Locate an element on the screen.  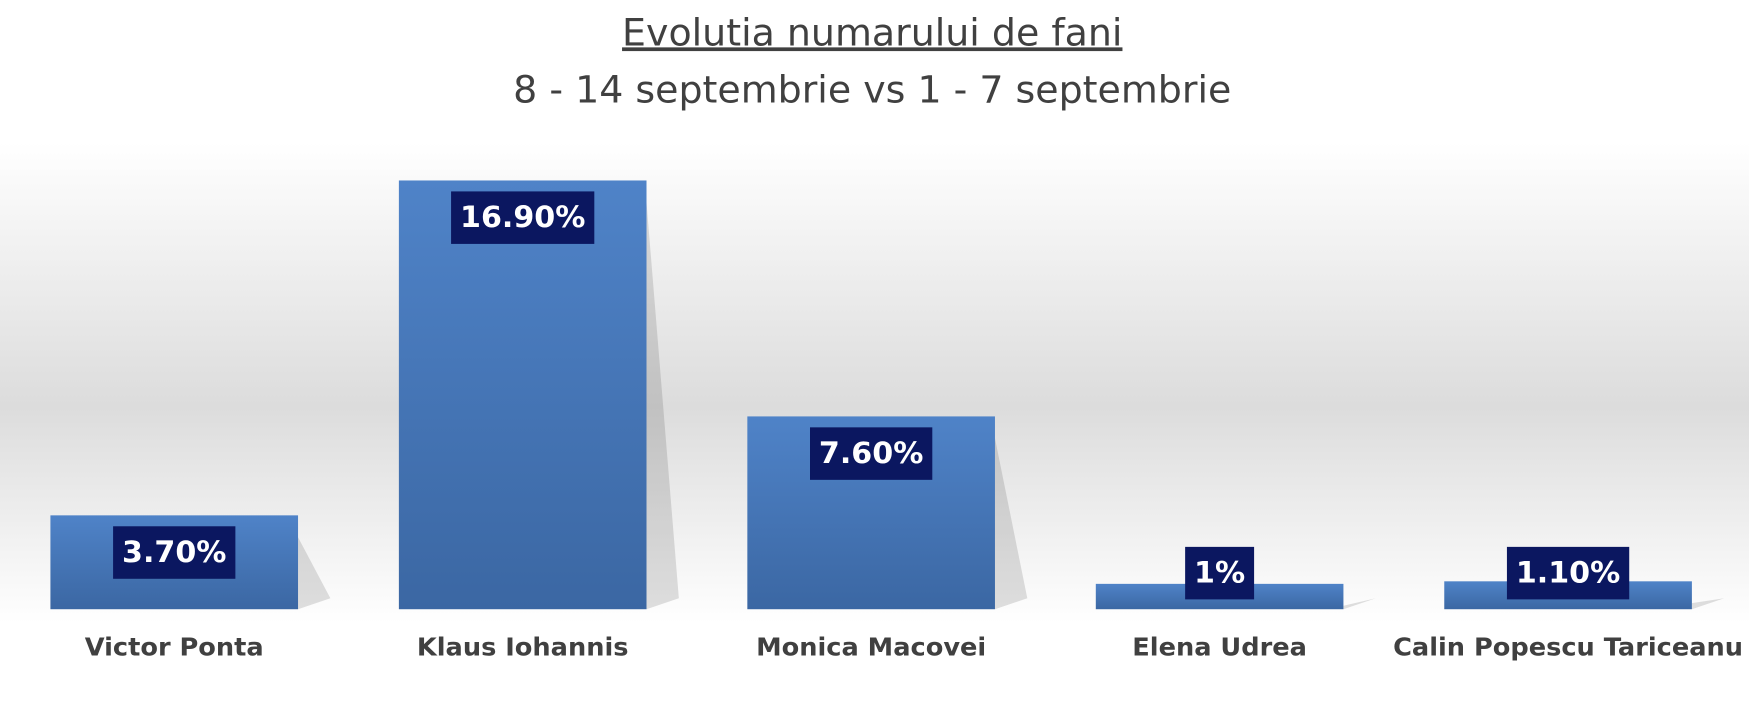
bar is located at coordinates (522, 395).